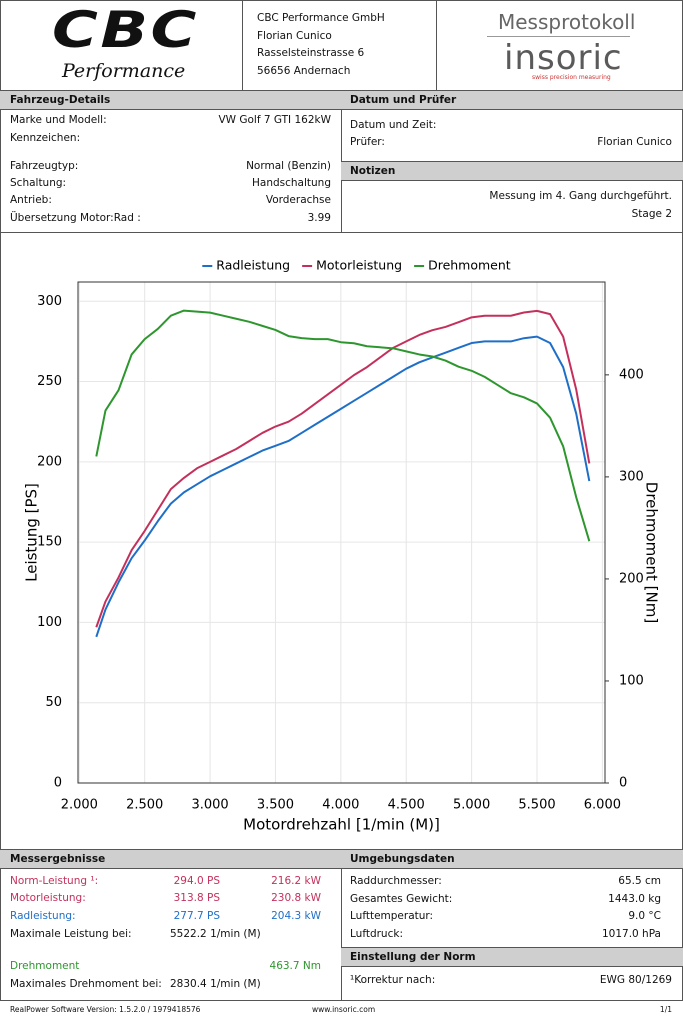  What do you see at coordinates (563, 58) in the screenshot?
I see `brand: insoric` at bounding box center [563, 58].